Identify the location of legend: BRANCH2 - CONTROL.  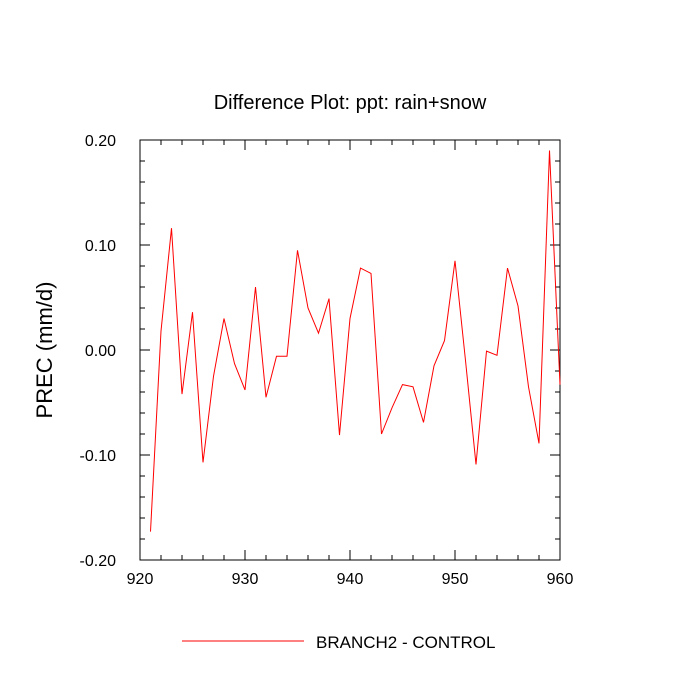
(338, 642).